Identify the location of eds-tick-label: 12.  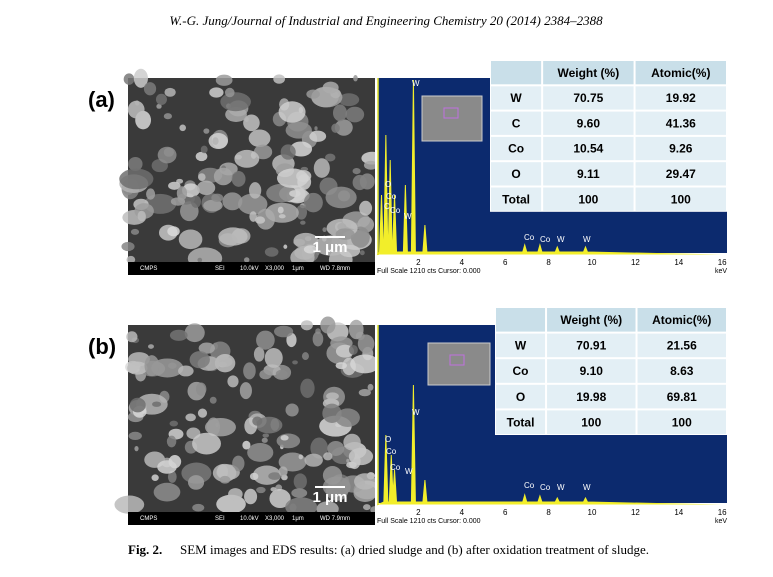
(635, 512).